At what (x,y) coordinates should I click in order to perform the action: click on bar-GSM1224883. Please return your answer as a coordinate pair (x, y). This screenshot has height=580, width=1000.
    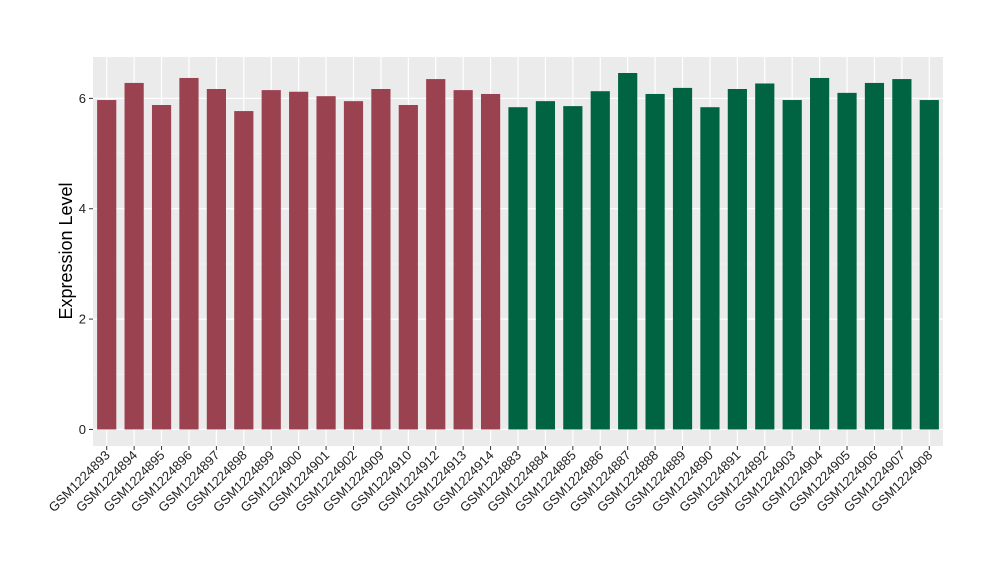
    Looking at the image, I should click on (518, 268).